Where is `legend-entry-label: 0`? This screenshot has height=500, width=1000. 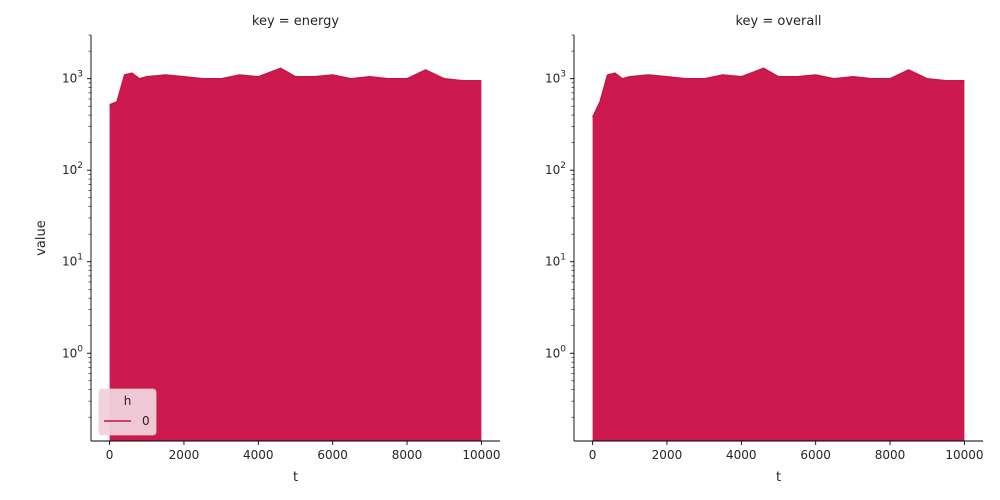
legend-entry-label: 0 is located at coordinates (146, 421).